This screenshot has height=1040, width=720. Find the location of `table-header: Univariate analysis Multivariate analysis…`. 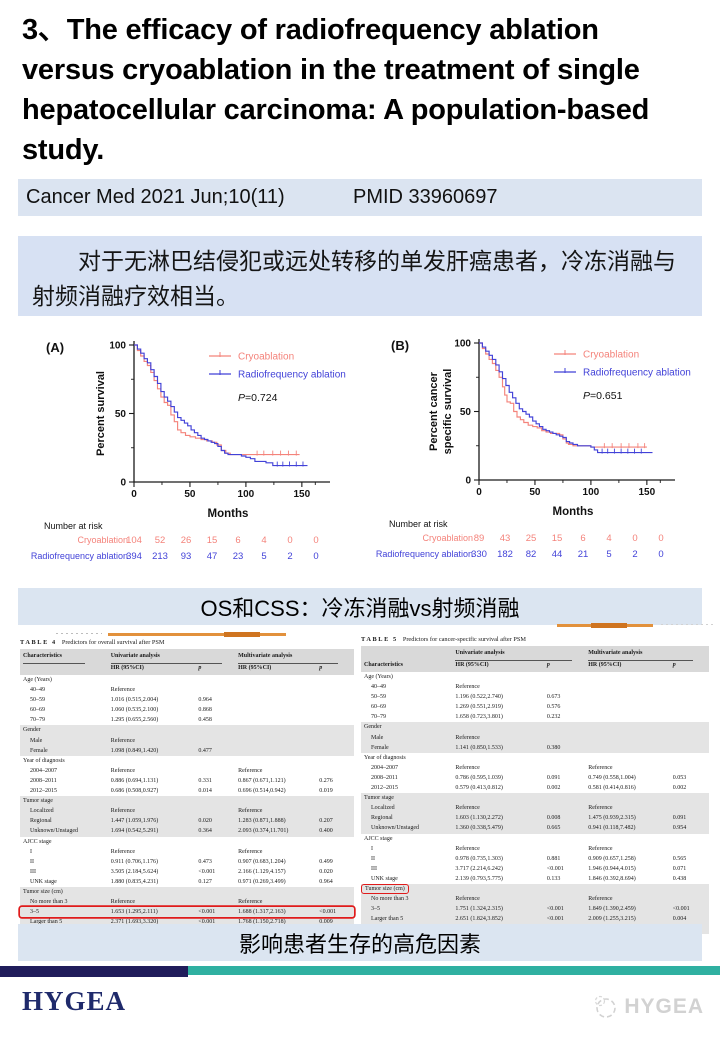

table-header: Univariate analysis Multivariate analysis… is located at coordinates (535, 659).